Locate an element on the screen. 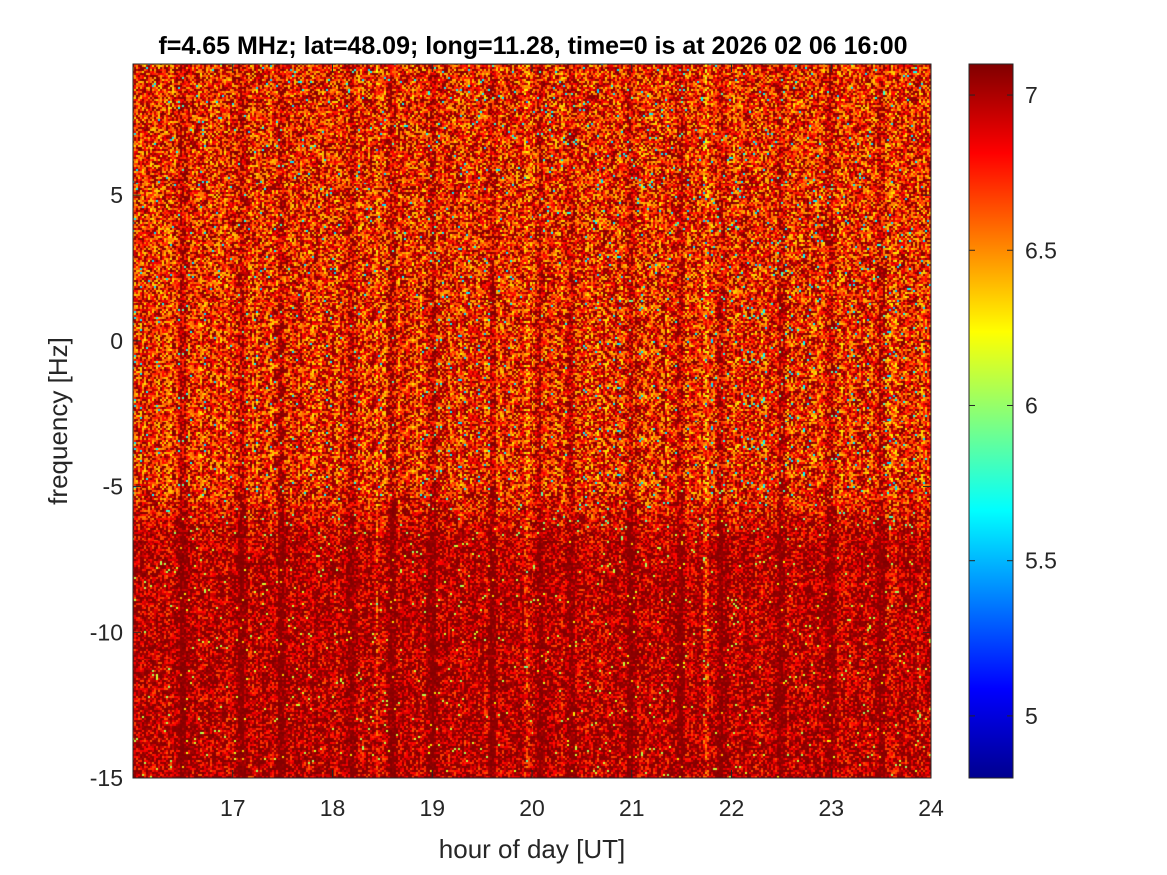 The height and width of the screenshot is (875, 1167). x-tick-label: 24 is located at coordinates (931, 808).